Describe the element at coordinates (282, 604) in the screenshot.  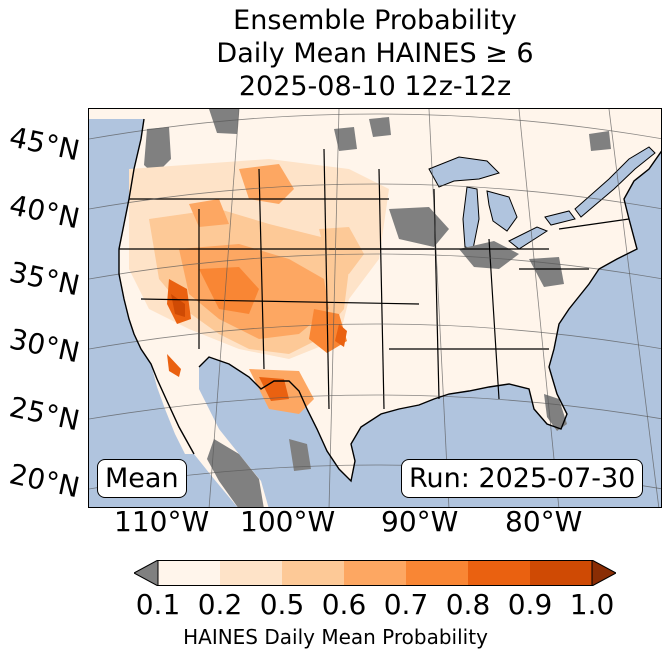
I see `colorbar-tick-label: 0.5` at that location.